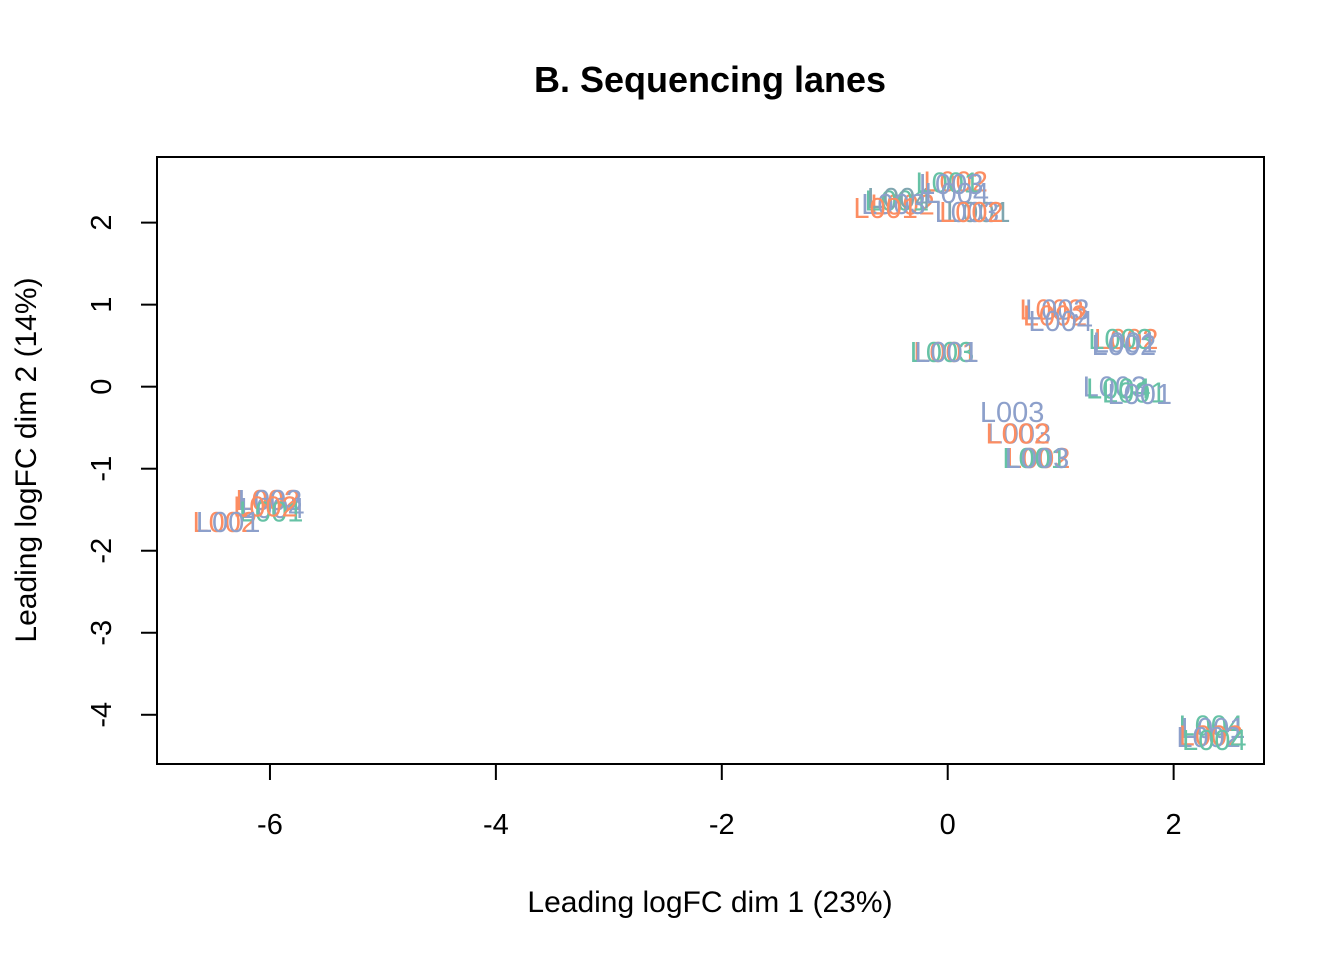 This screenshot has width=1344, height=960. I want to click on y-tick-label: -3, so click(102, 633).